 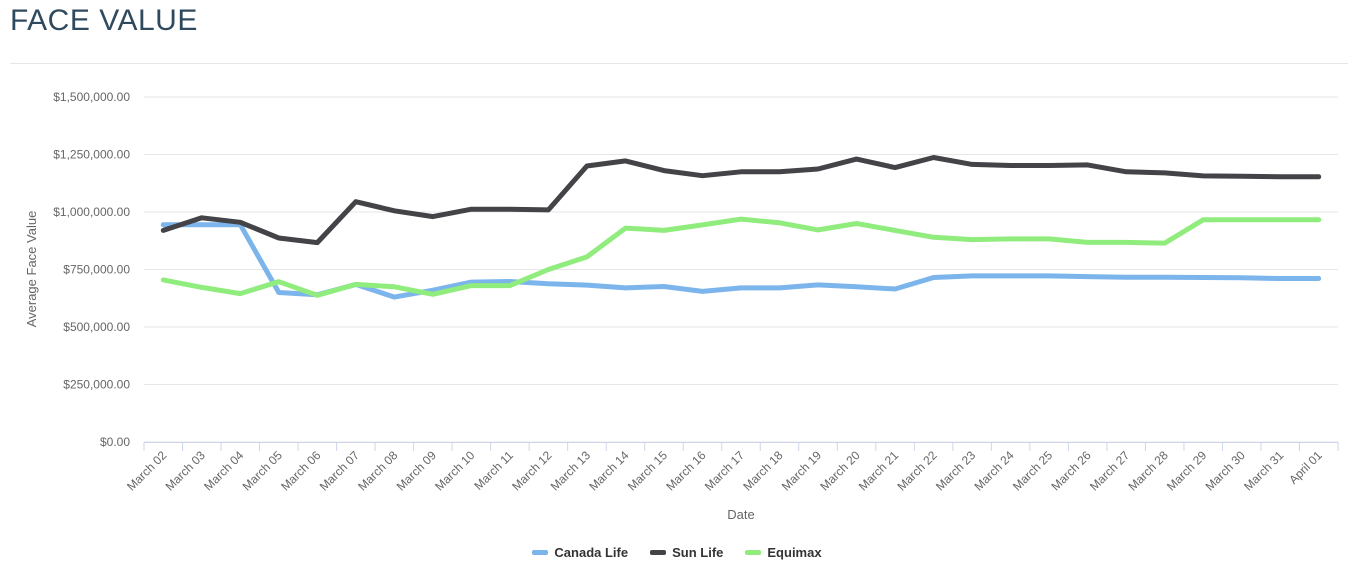 What do you see at coordinates (879, 471) in the screenshot?
I see `x-tick-label: March 21` at bounding box center [879, 471].